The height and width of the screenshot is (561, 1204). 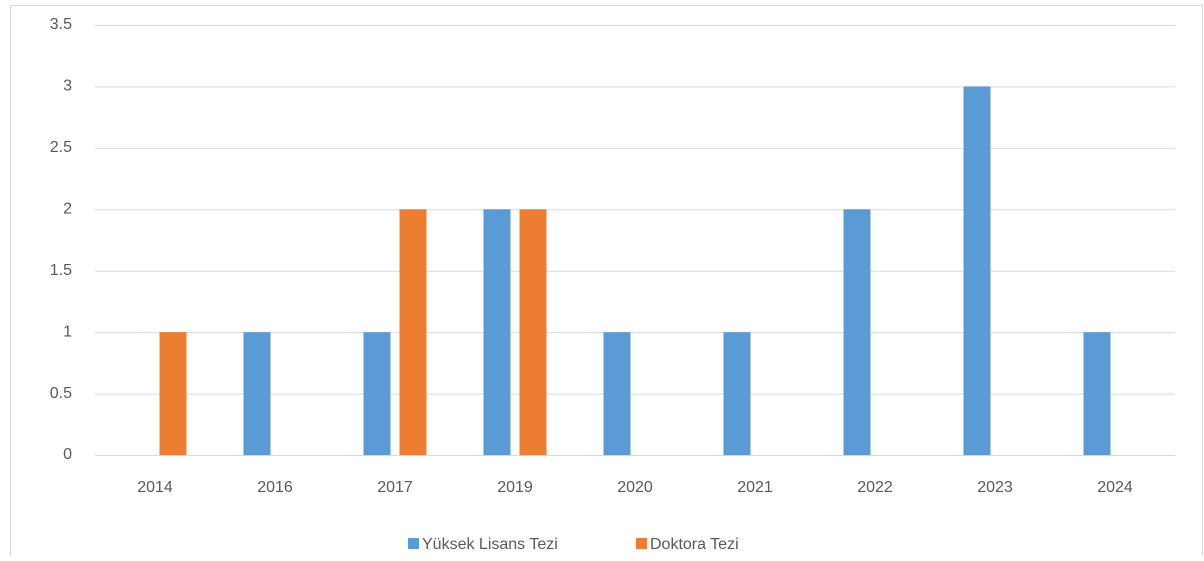 What do you see at coordinates (490, 544) in the screenshot?
I see `legend-label: Yüksek Lisans Tezi` at bounding box center [490, 544].